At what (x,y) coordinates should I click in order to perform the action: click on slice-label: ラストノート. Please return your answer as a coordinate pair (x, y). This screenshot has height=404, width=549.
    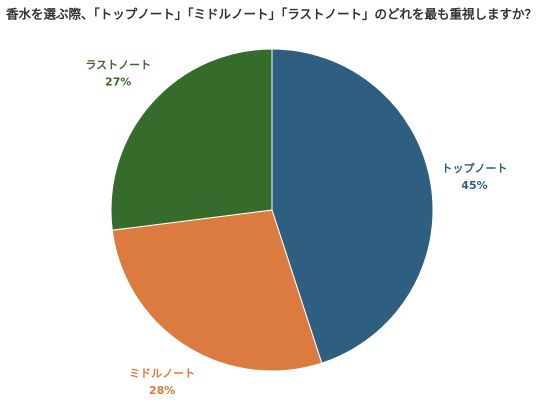
    Looking at the image, I should click on (118, 64).